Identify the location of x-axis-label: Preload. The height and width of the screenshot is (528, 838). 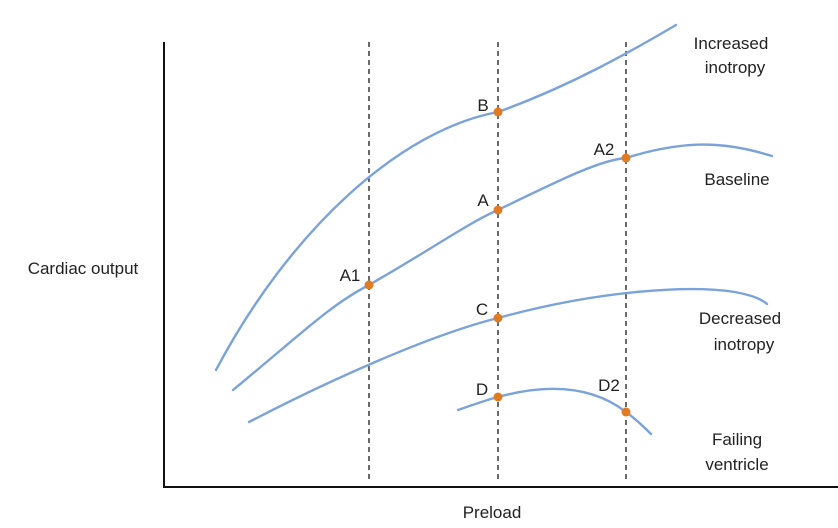
(492, 512).